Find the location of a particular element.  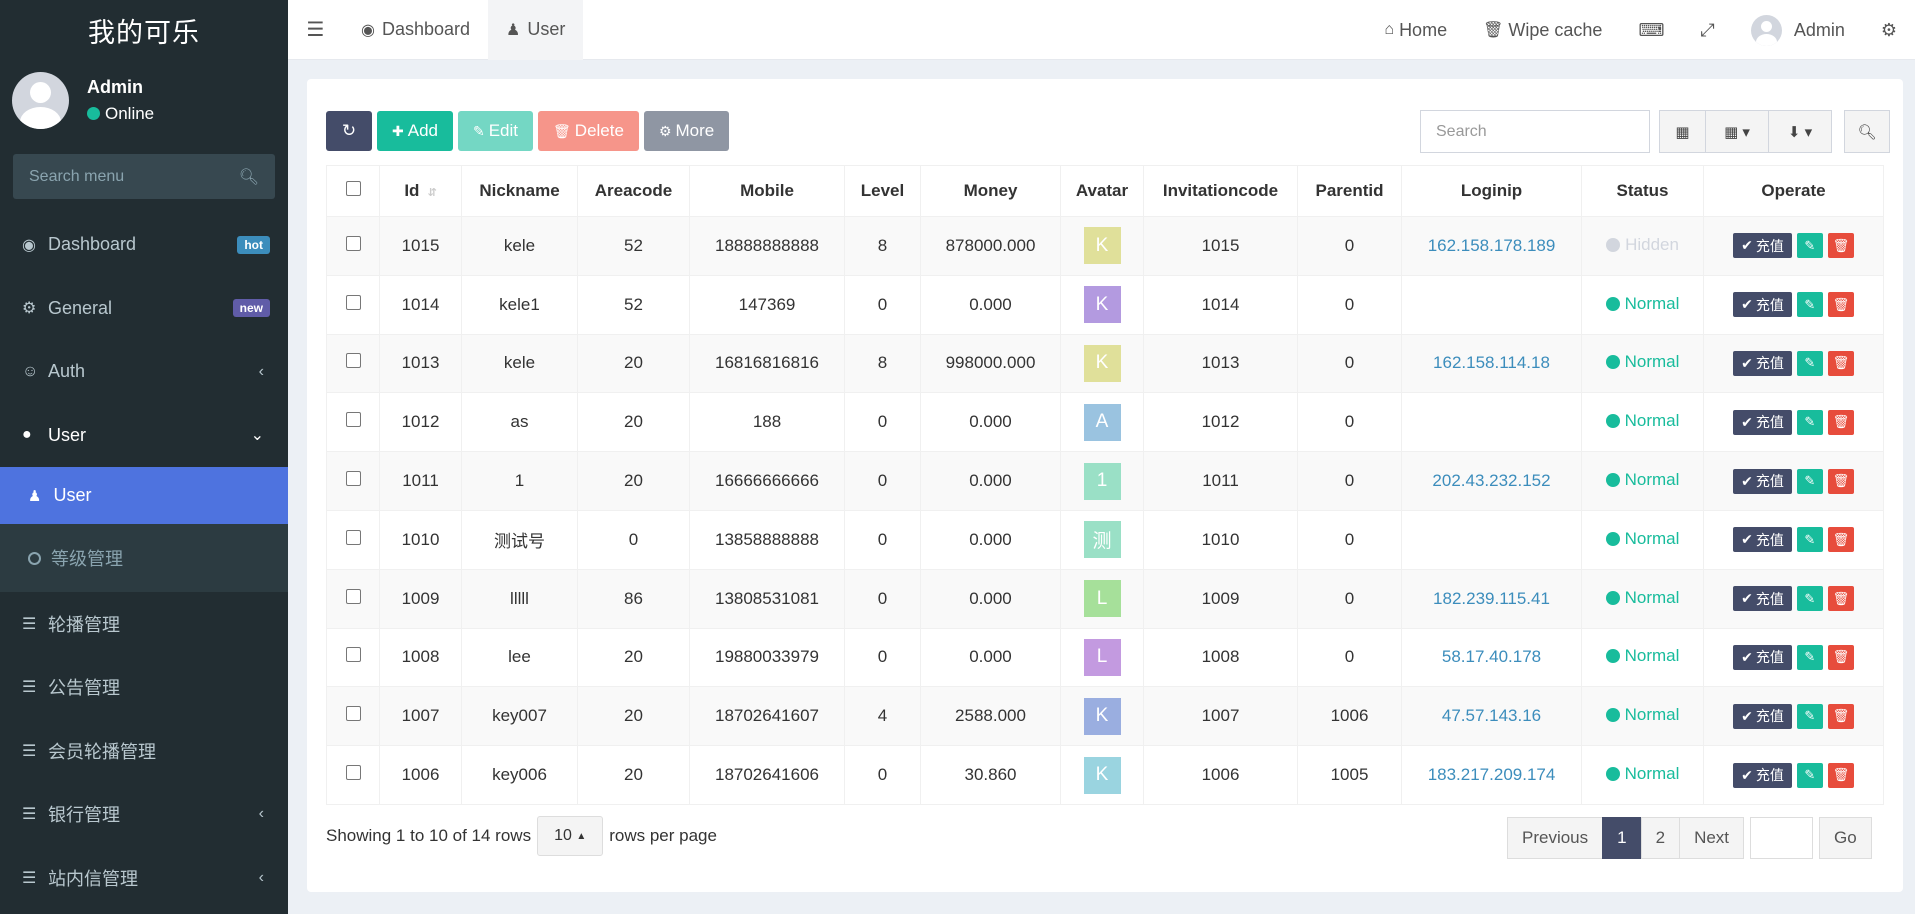

page-1-button: 1 is located at coordinates (1622, 838).